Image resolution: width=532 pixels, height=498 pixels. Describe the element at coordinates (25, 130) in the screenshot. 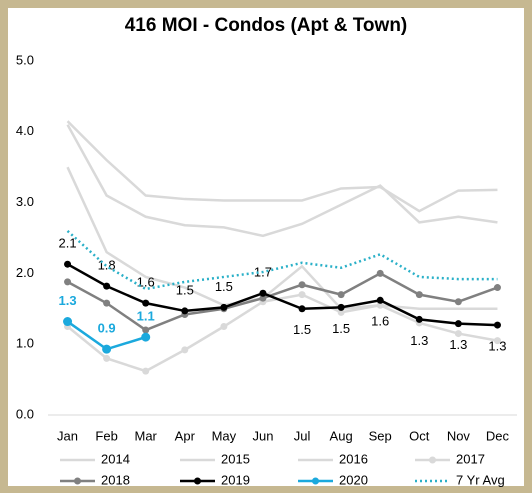

I see `y-tick-label: 4.0` at that location.